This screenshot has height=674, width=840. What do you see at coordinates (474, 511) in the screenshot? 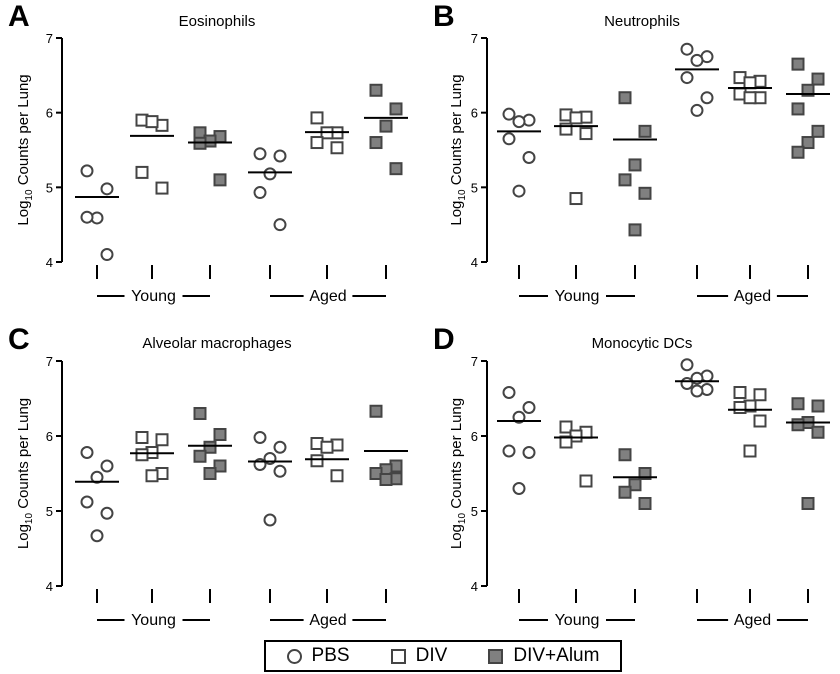
I see `y-tick-label-d-1: 5` at bounding box center [474, 511].